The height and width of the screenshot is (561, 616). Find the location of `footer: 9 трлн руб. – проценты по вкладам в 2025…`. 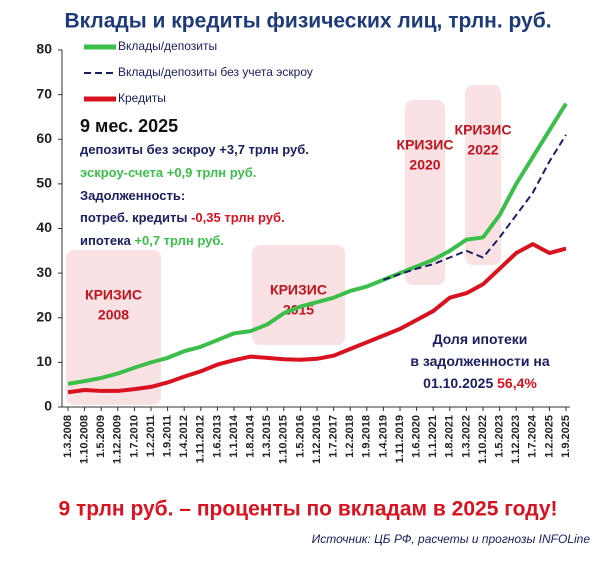

footer: 9 трлн руб. – проценты по вкладам в 2025… is located at coordinates (307, 509).